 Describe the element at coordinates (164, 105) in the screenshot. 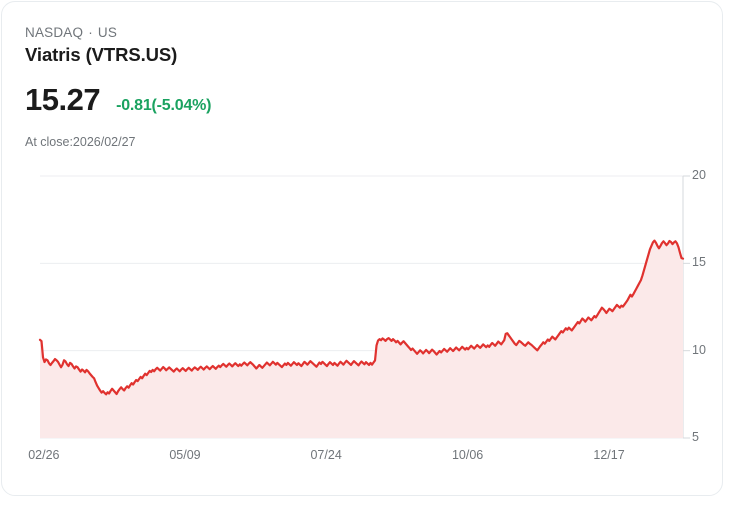

I see `price-change: -0.81(-5.04%)` at that location.